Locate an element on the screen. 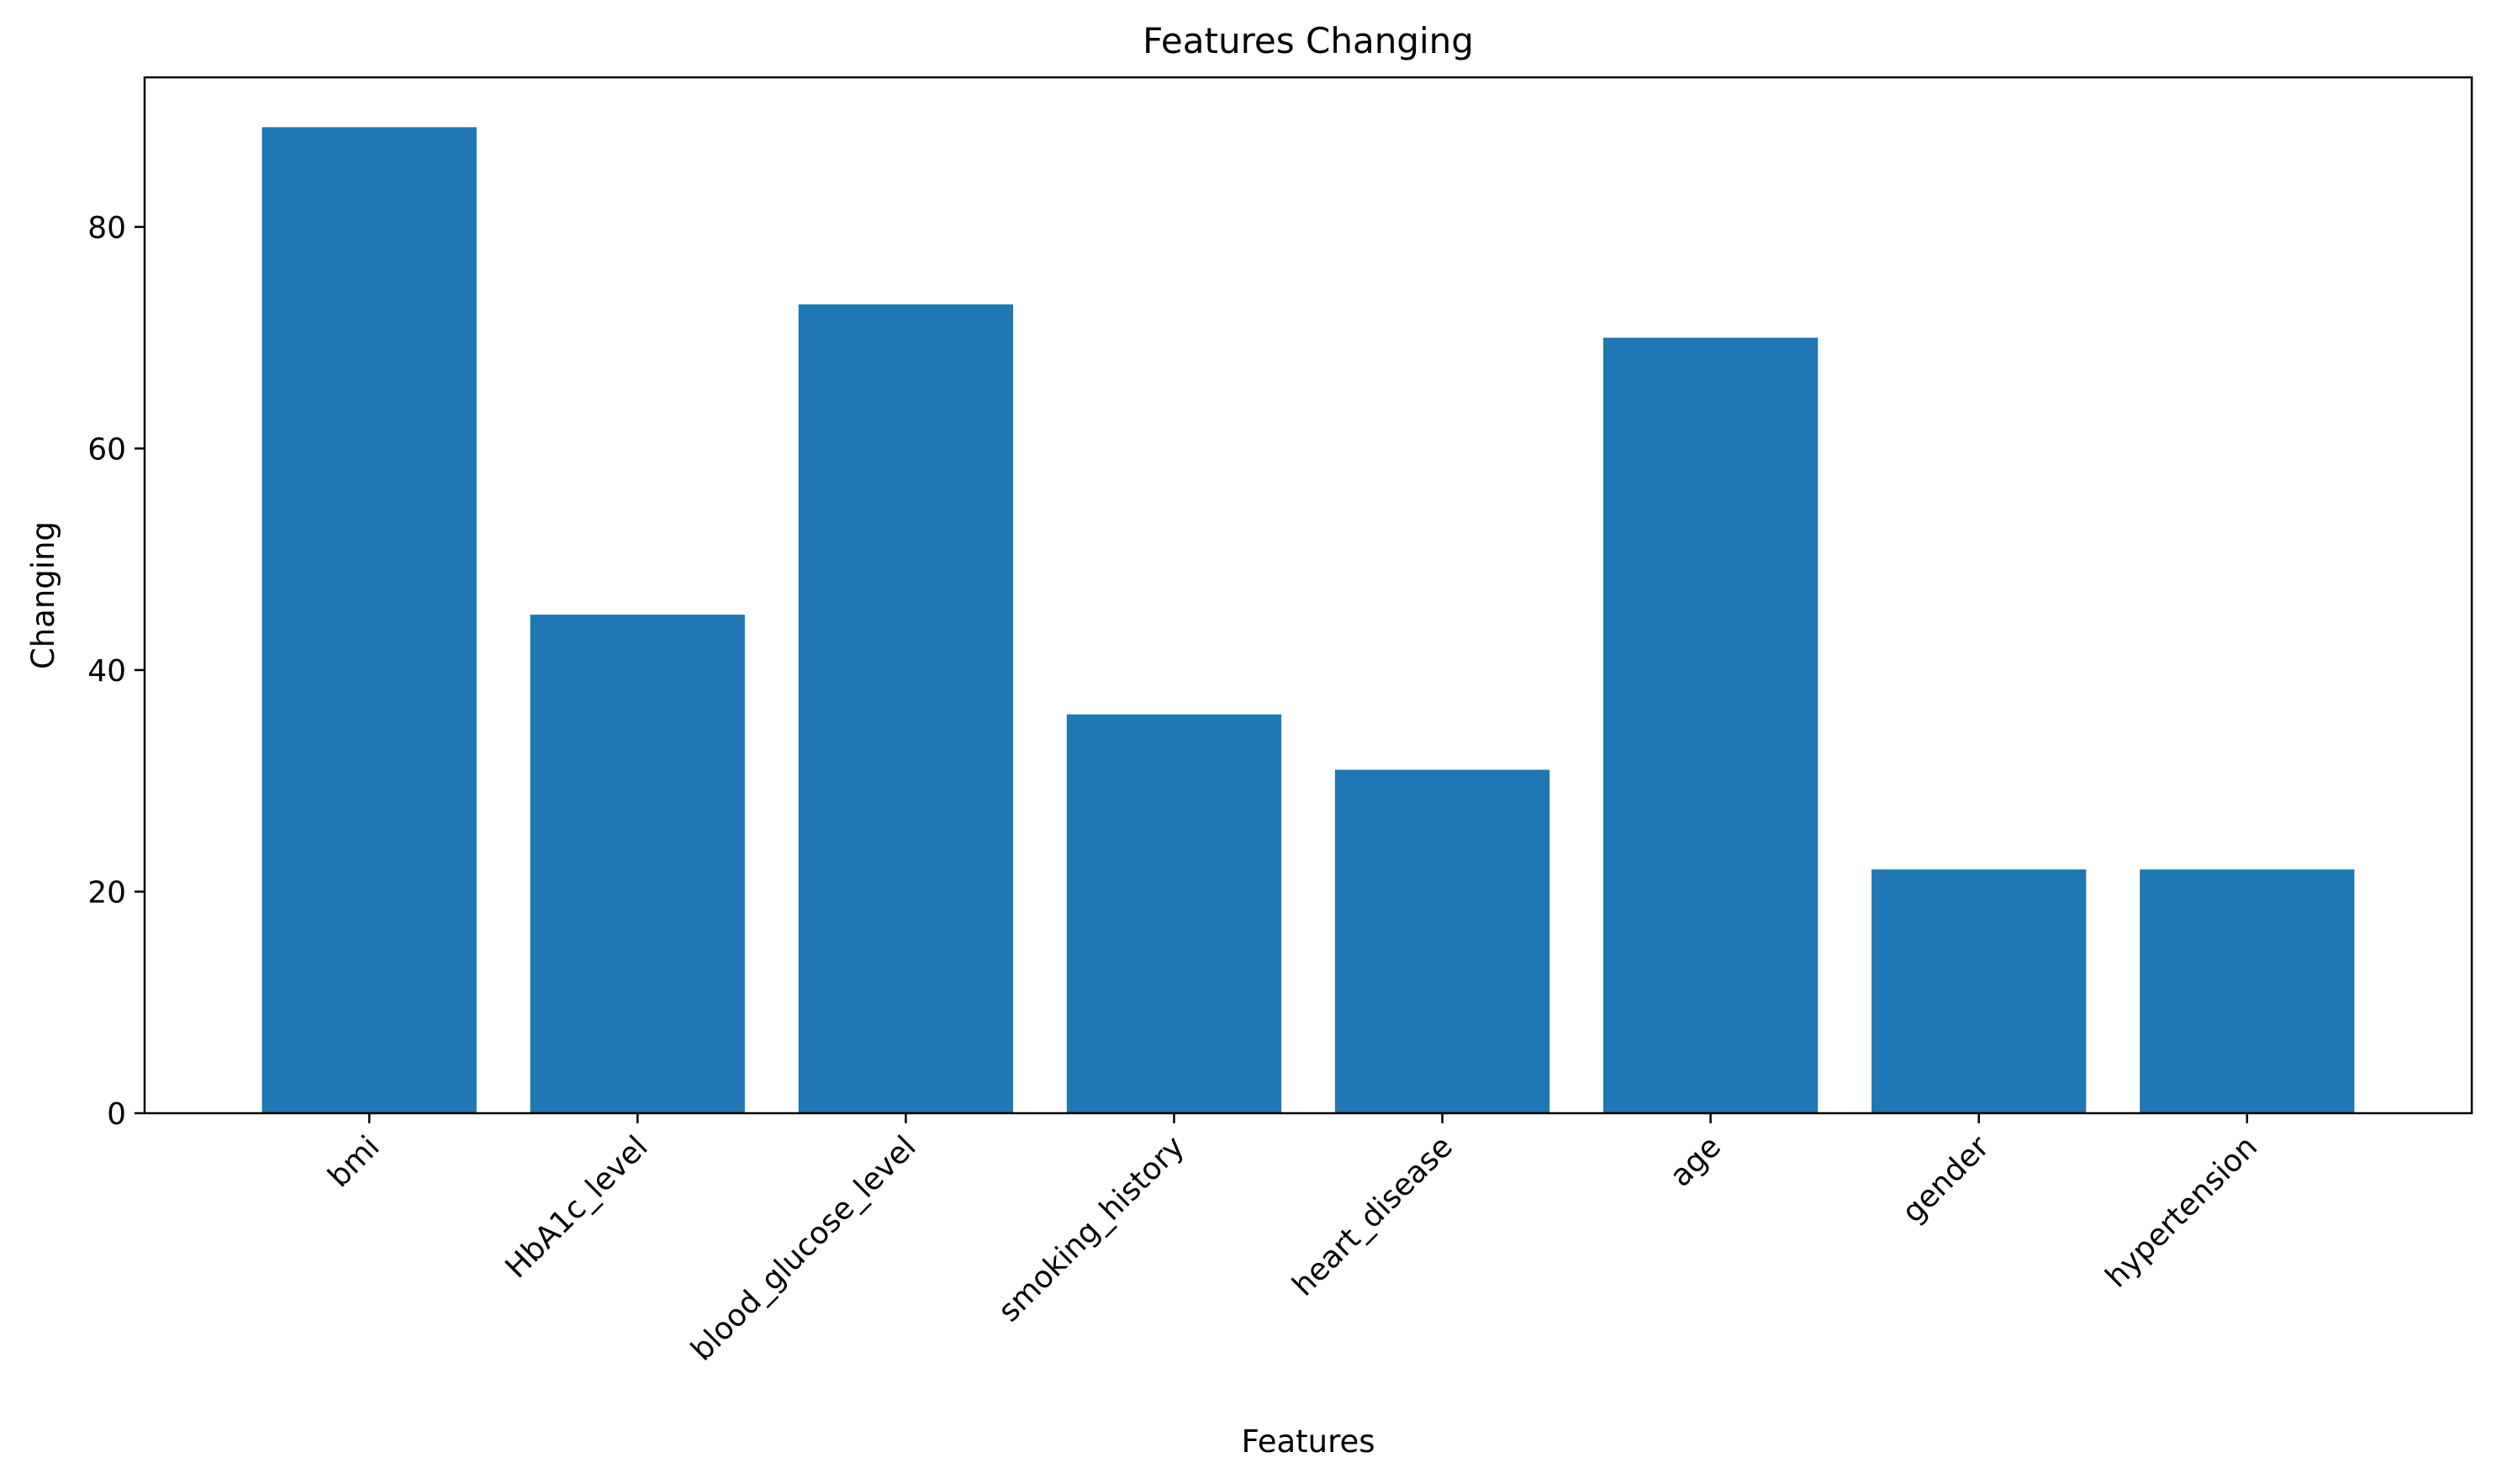  y-axis-label: Changing is located at coordinates (43, 595).